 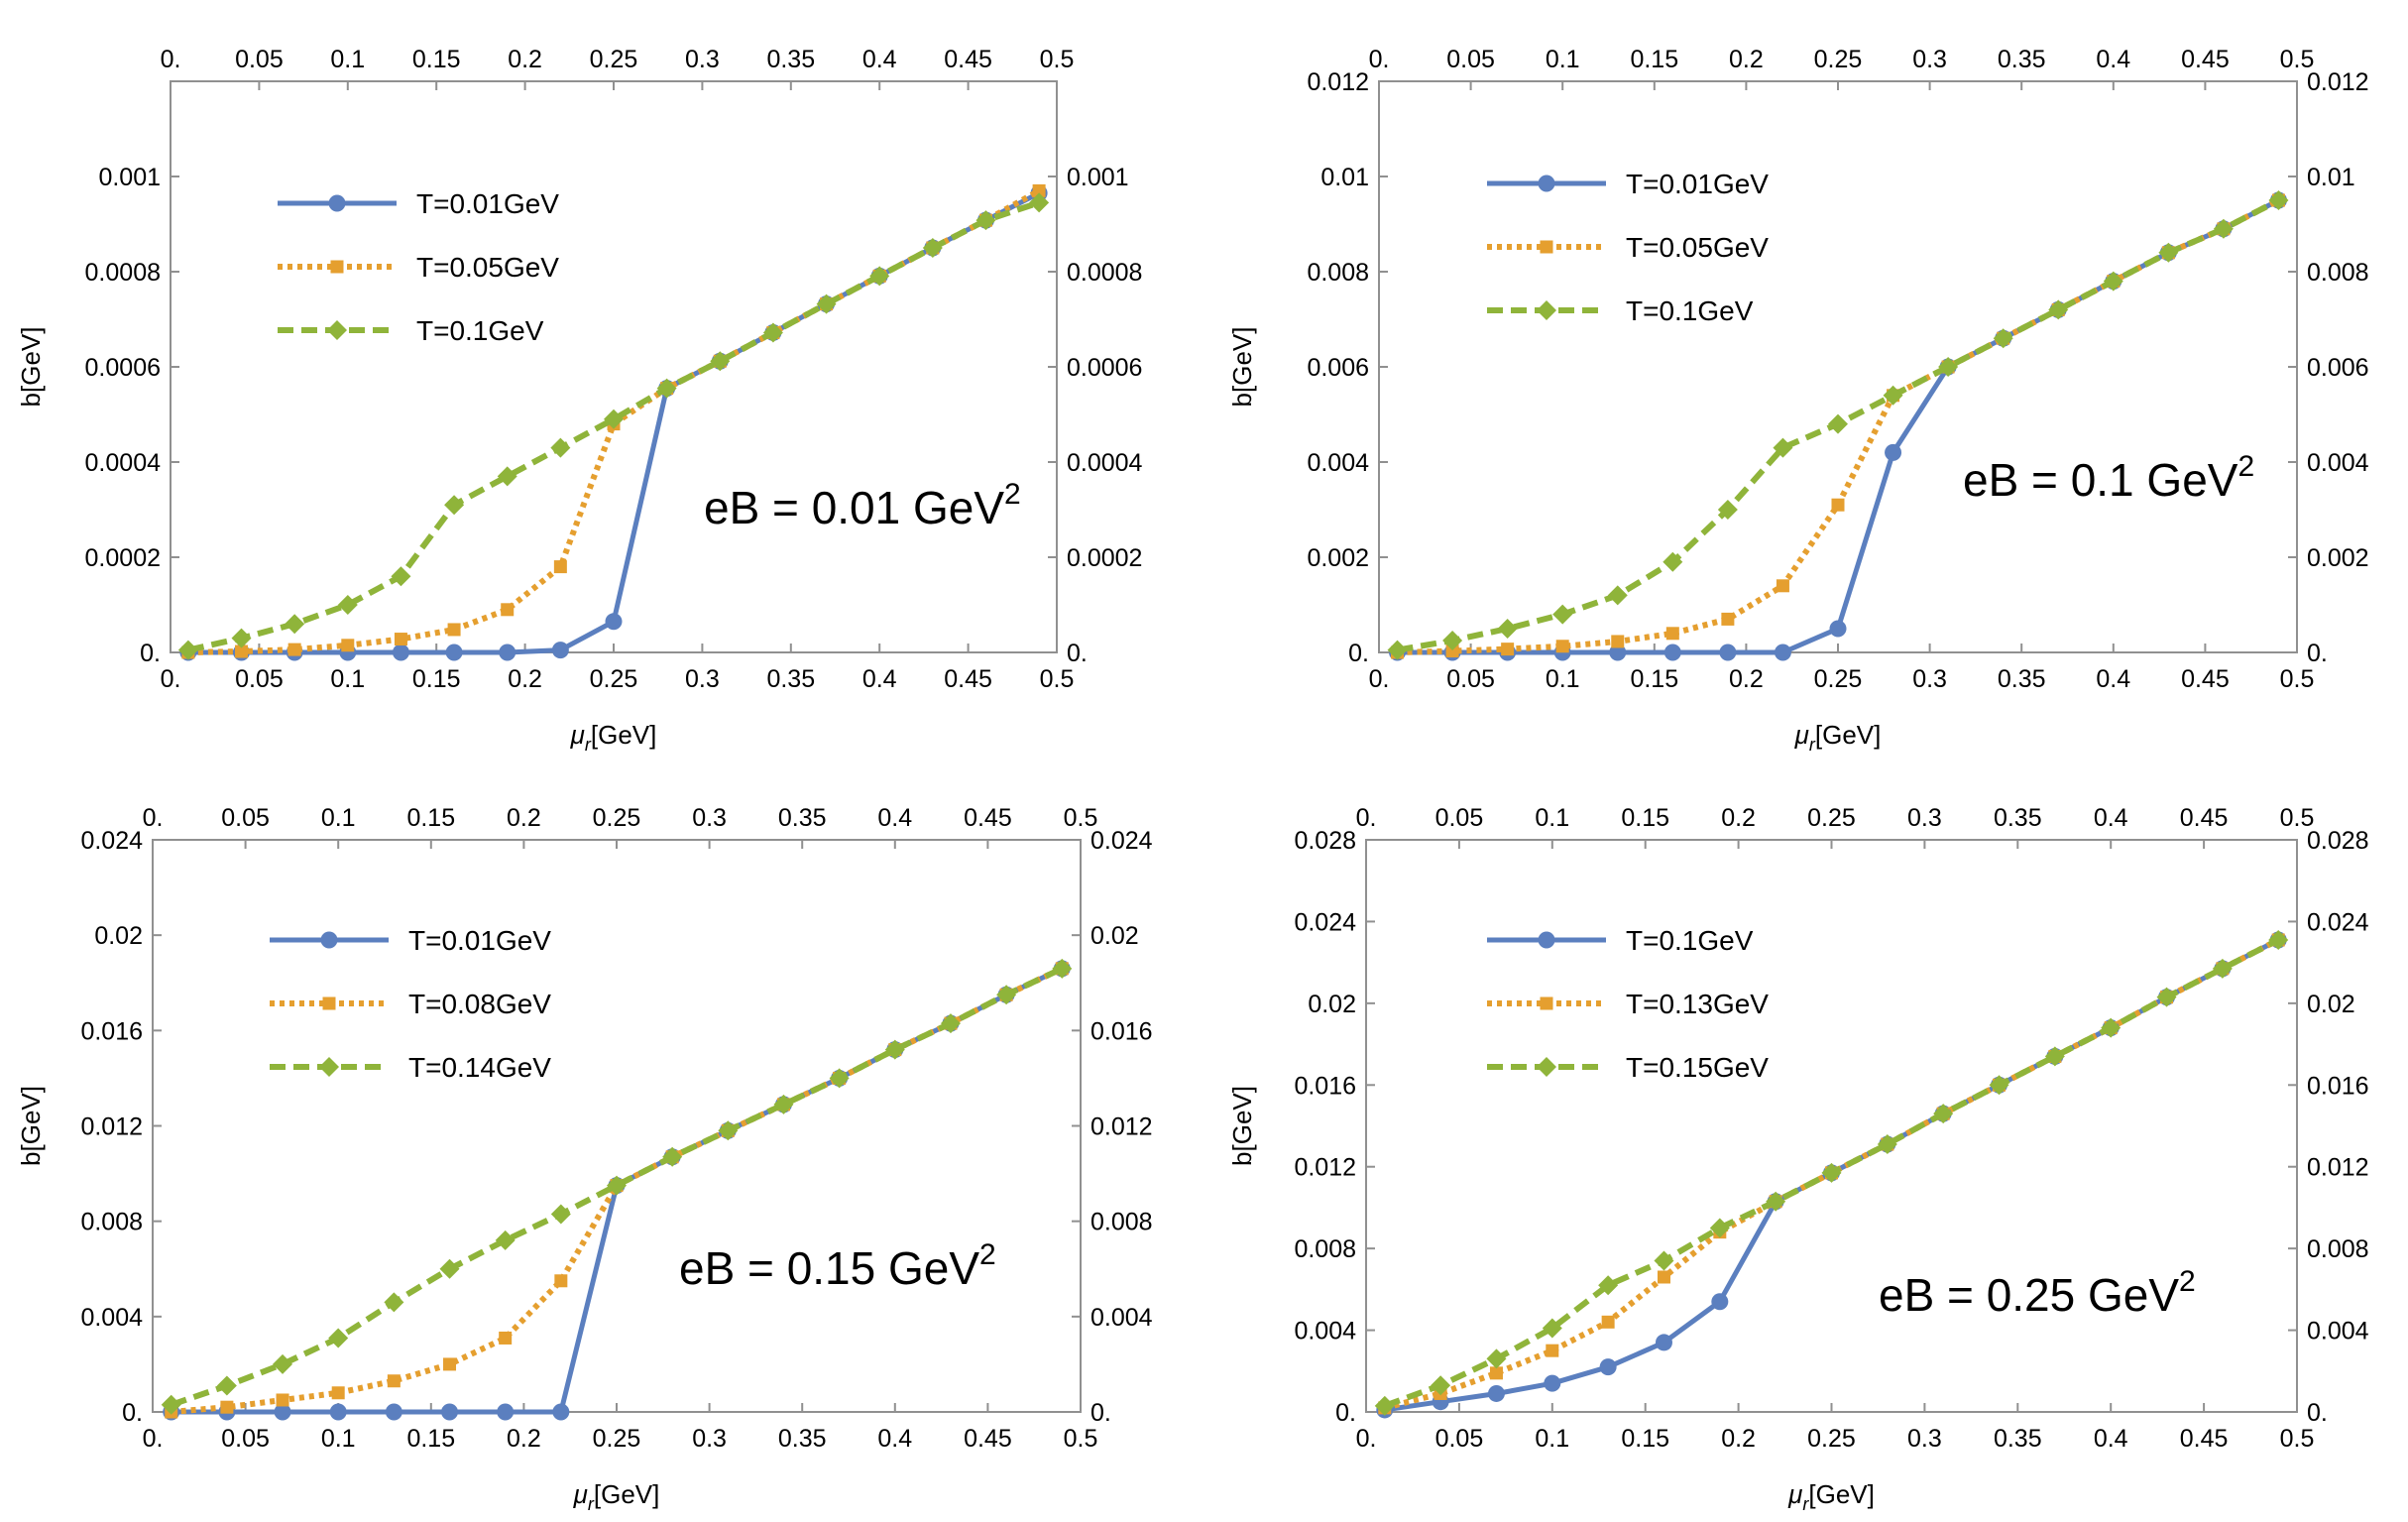 What do you see at coordinates (1104, 368) in the screenshot?
I see `y-tick-label-right: 0.0006` at bounding box center [1104, 368].